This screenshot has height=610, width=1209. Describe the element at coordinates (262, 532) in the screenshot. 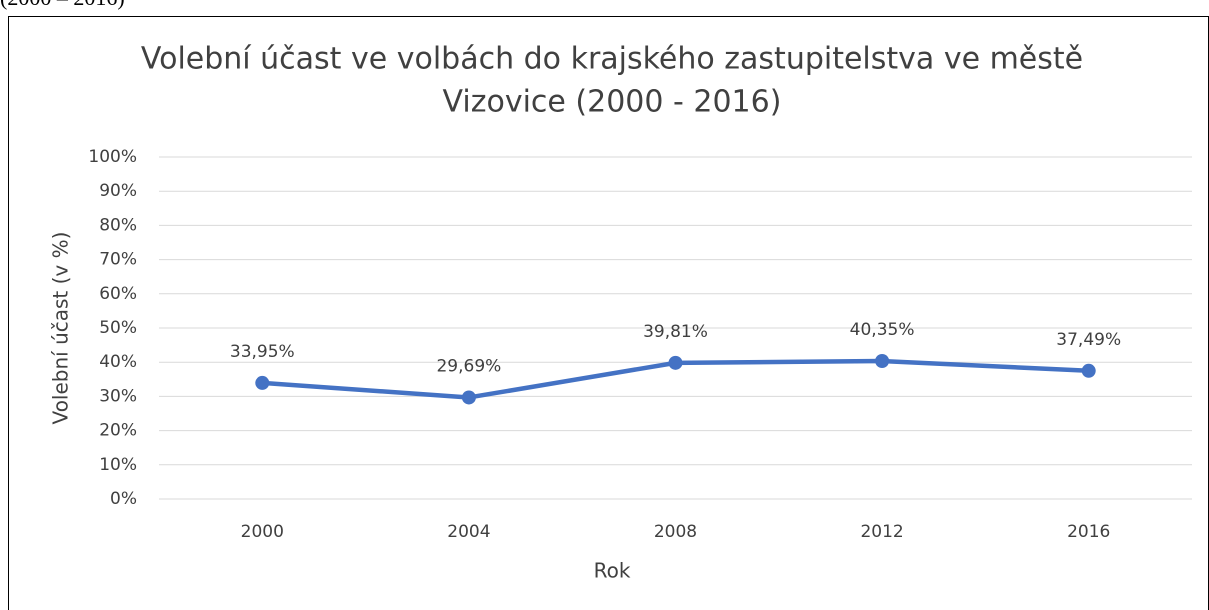

I see `x-tick-label: 2000` at that location.